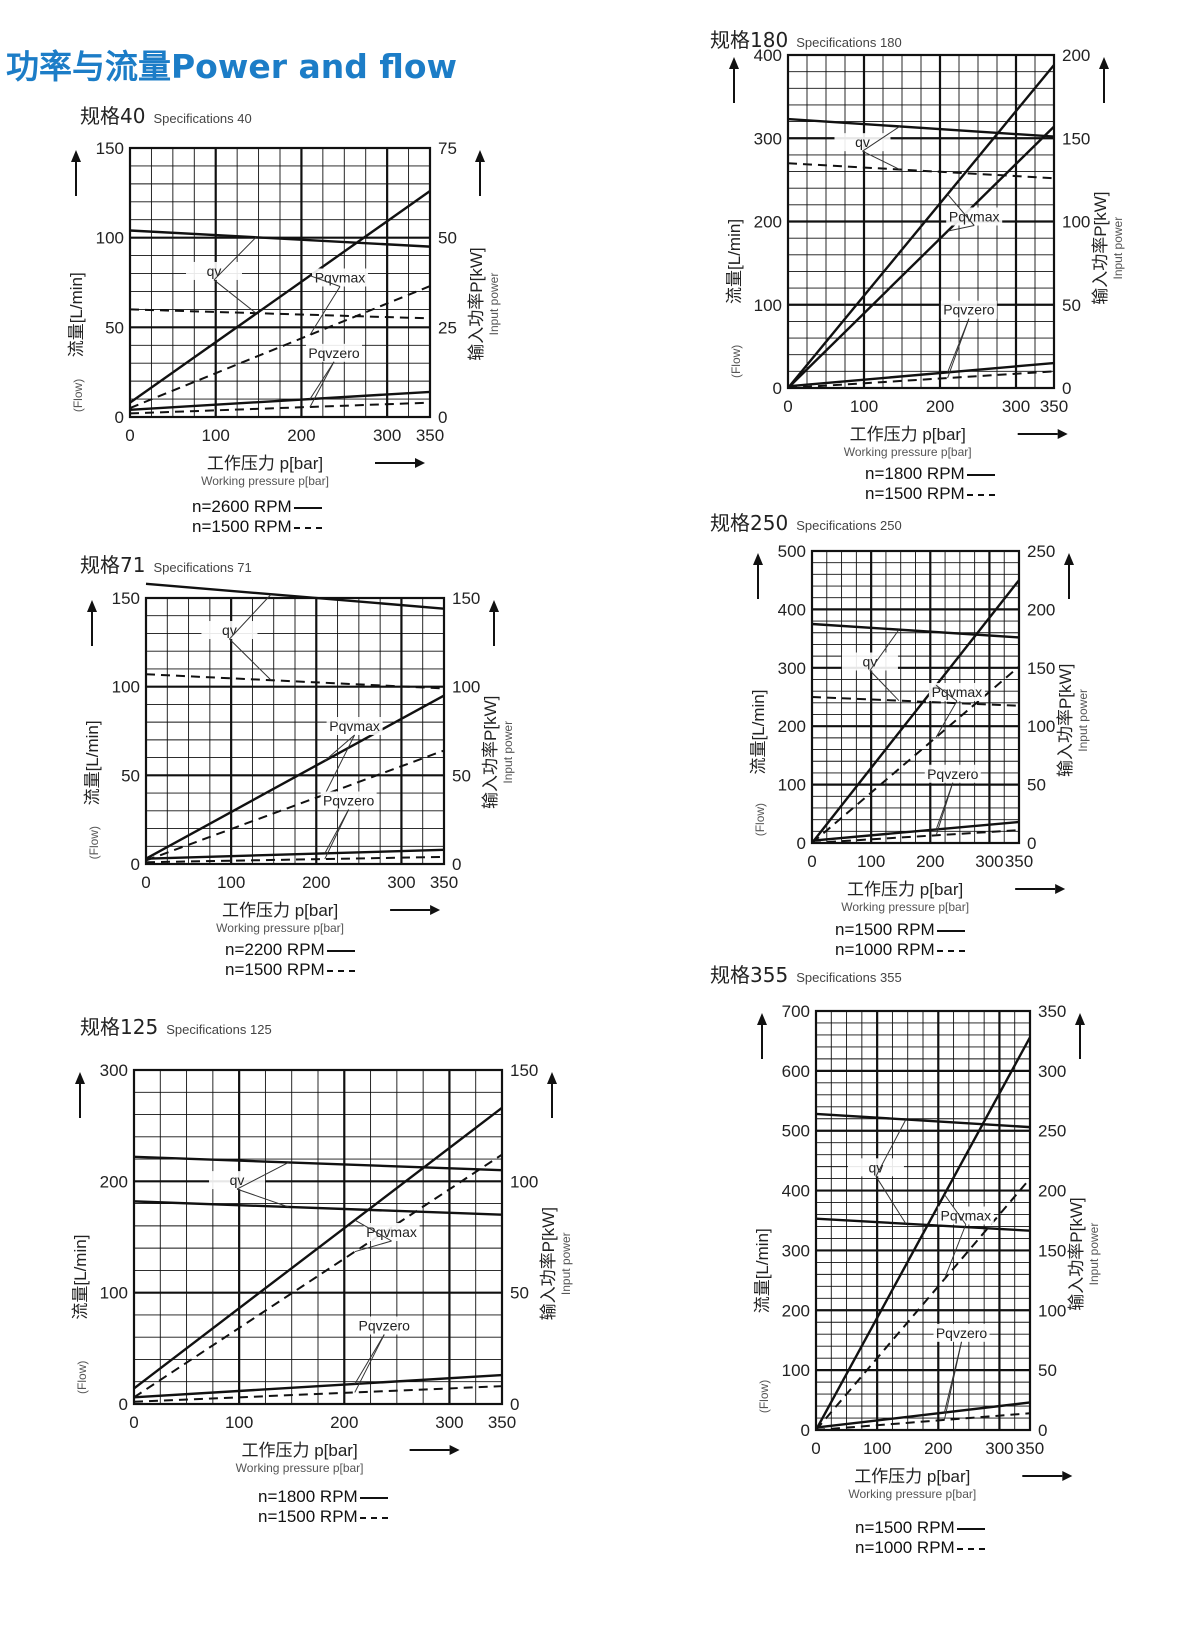 The height and width of the screenshot is (1630, 1200). Describe the element at coordinates (792, 726) in the screenshot. I see `left-tick-label: 200` at that location.